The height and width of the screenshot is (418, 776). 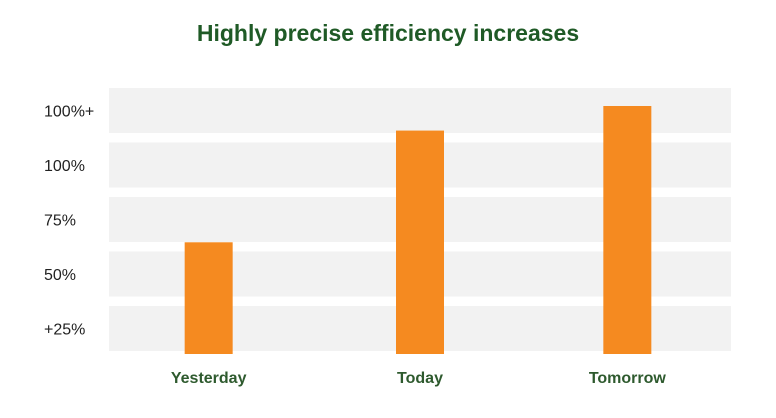 What do you see at coordinates (627, 230) in the screenshot?
I see `bar-tomorrow` at bounding box center [627, 230].